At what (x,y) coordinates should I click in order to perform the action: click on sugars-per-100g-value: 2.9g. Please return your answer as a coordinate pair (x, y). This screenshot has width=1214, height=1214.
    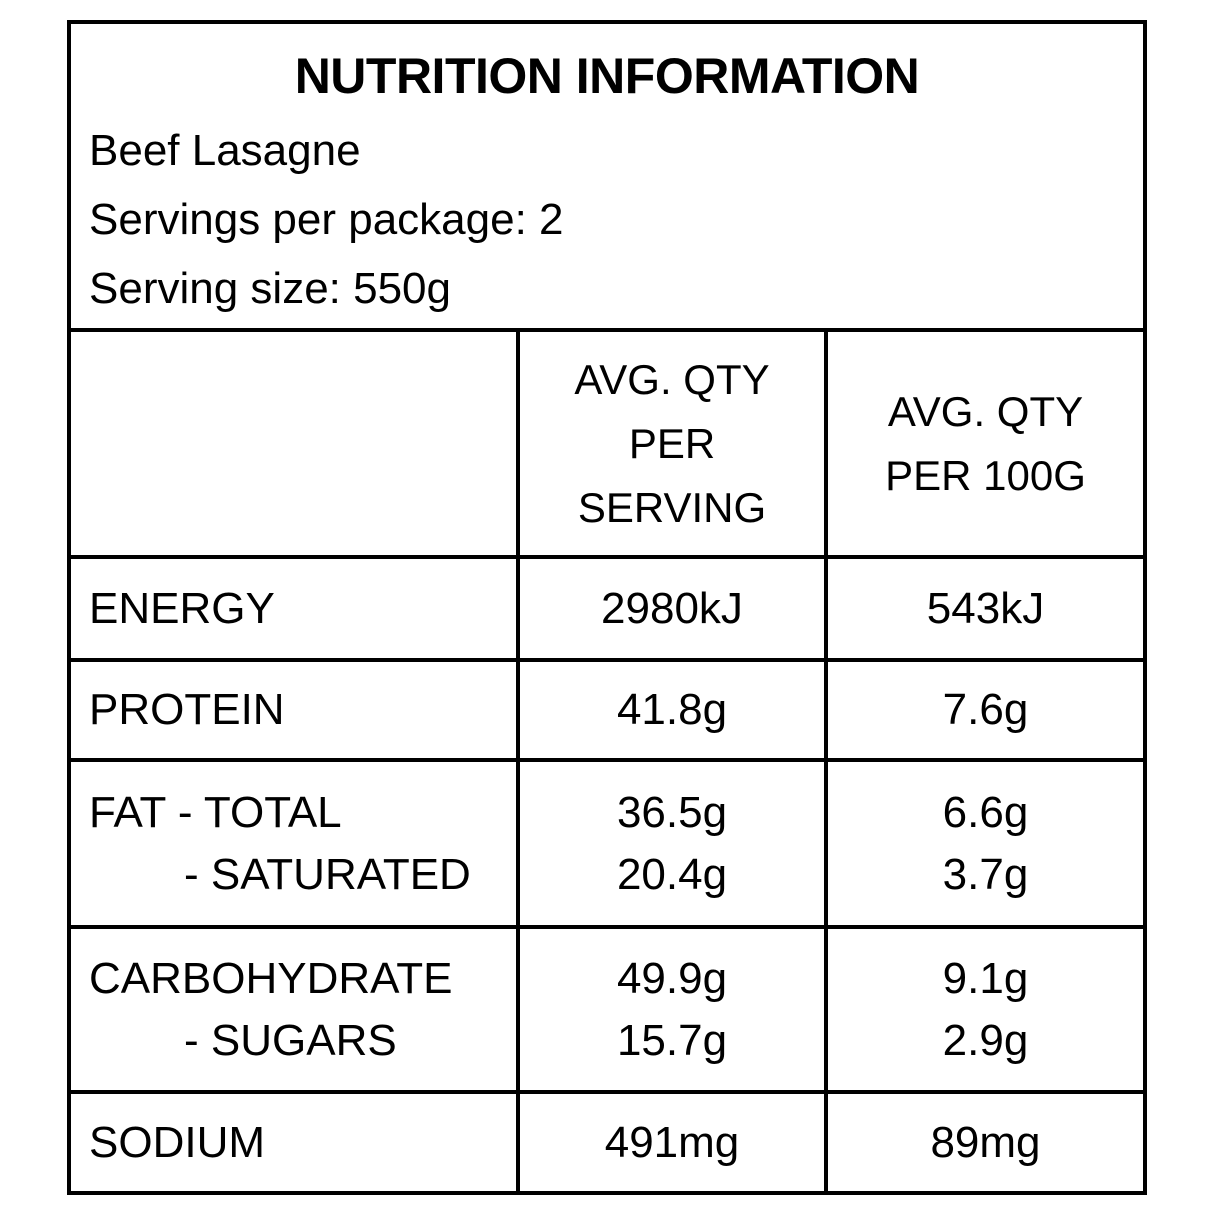
    Looking at the image, I should click on (985, 1040).